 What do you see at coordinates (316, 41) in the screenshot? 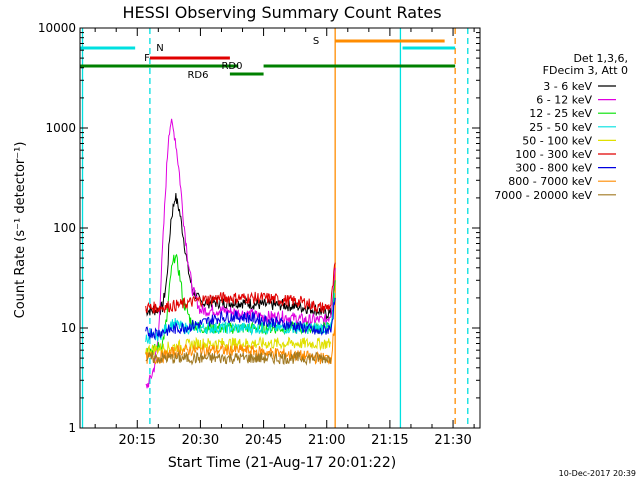
I see `flag-label-S: S` at bounding box center [316, 41].